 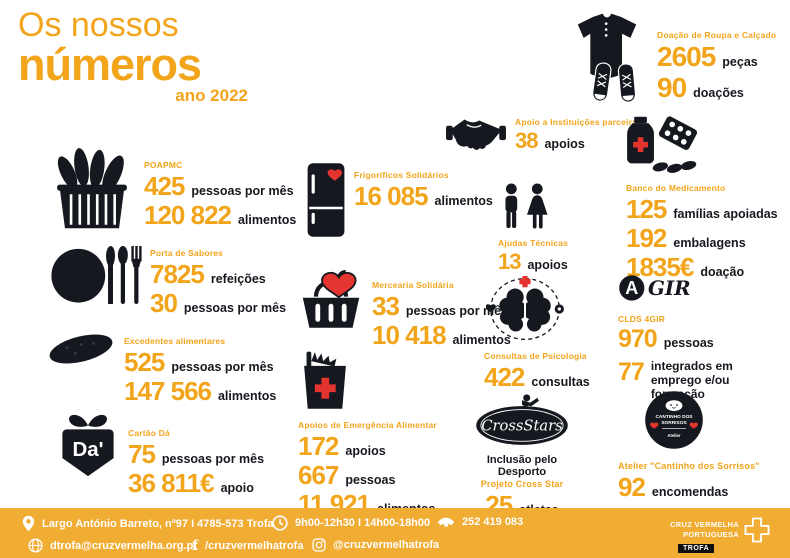 I want to click on location-pin-icon, so click(x=28, y=523).